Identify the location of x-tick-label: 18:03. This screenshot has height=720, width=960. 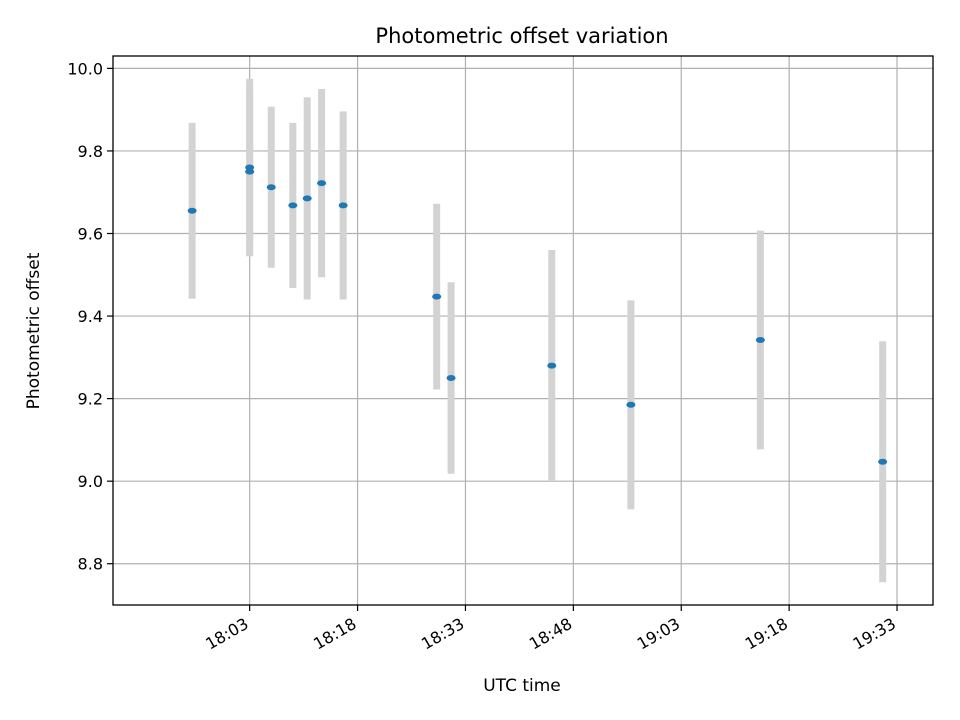
(226, 634).